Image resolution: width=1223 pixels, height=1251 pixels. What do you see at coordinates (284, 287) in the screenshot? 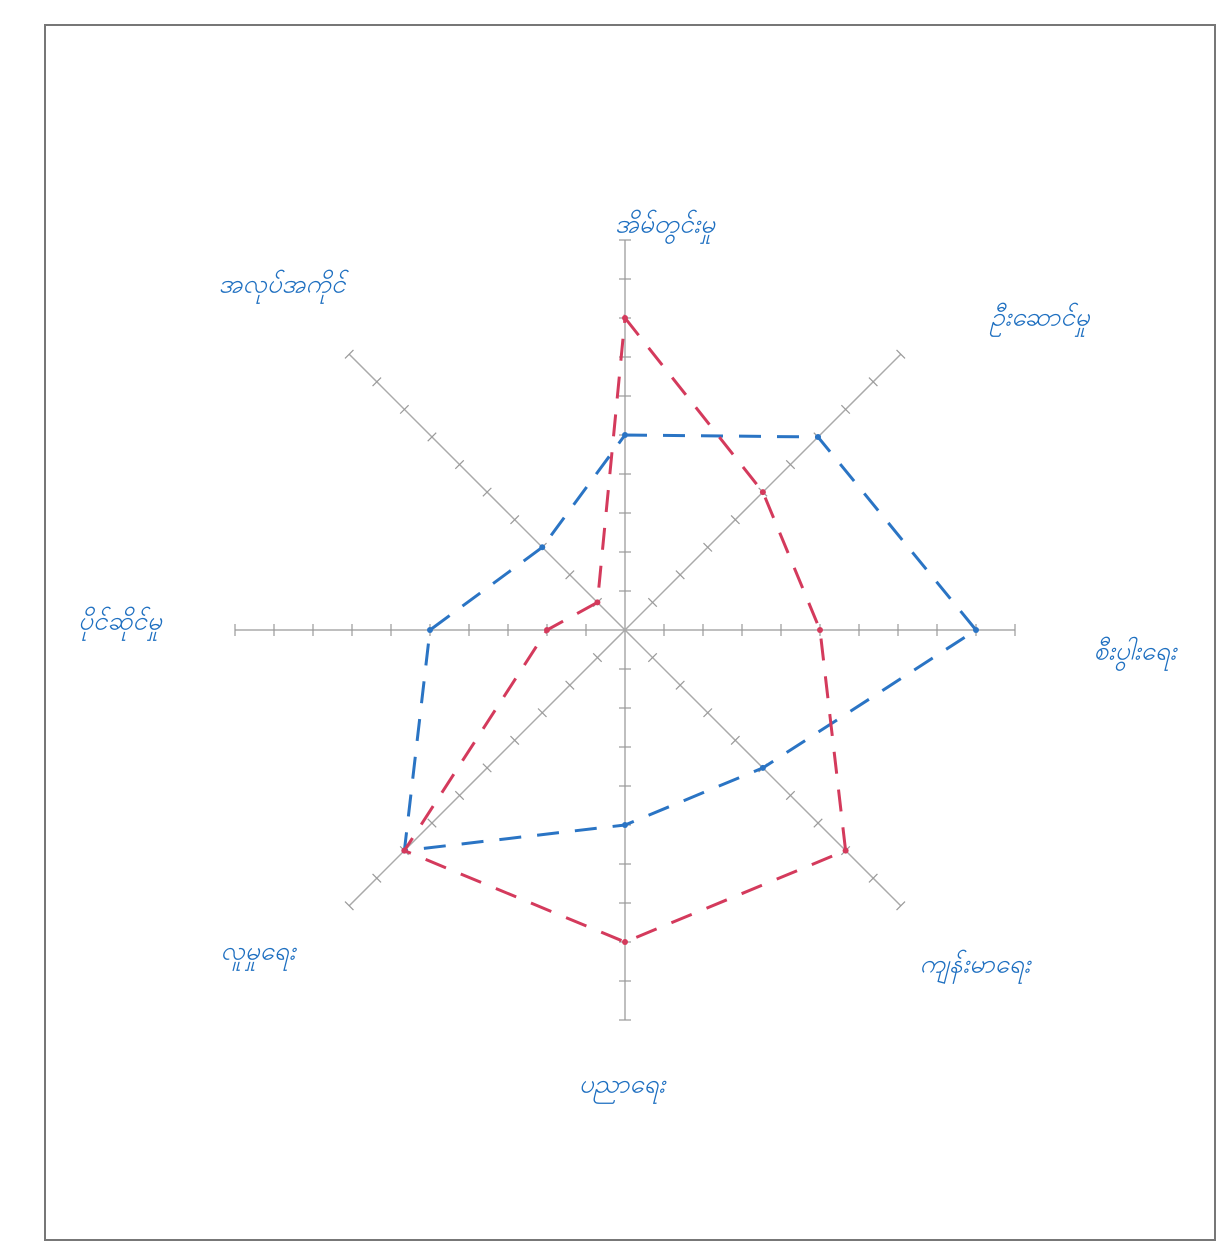
I see `axis-label: အလုပ်အကိုင်` at bounding box center [284, 287].